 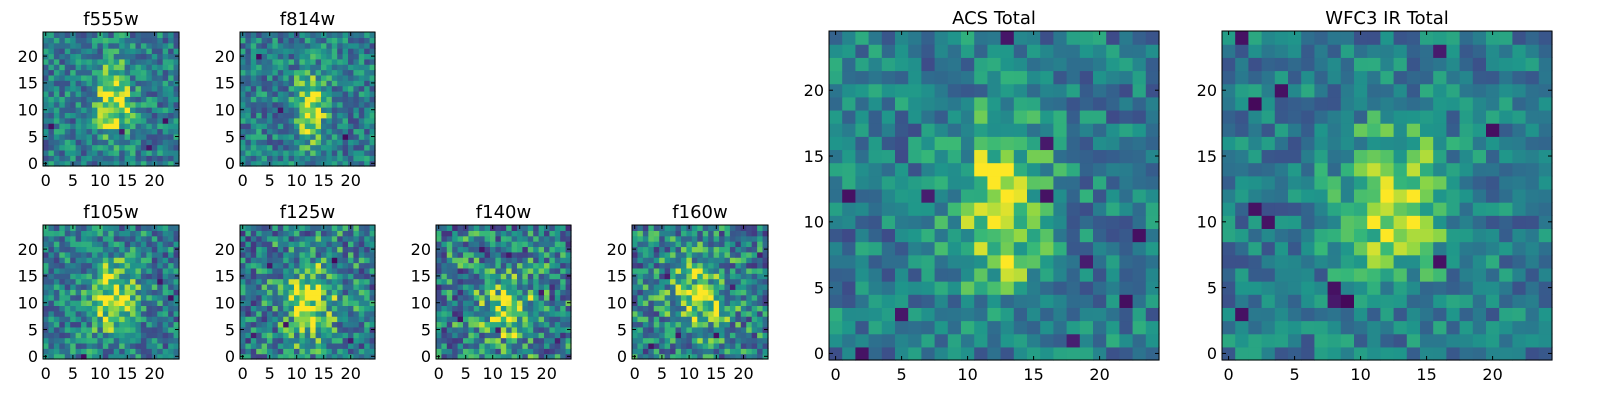 I want to click on x-tick-label: 15, so click(x=127, y=373).